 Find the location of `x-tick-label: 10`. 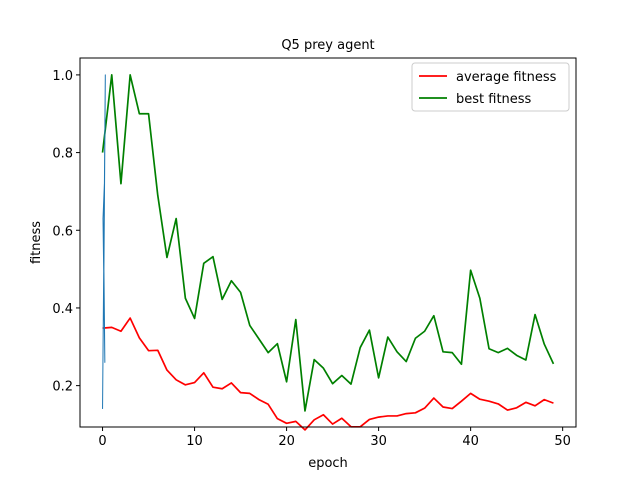

x-tick-label: 10 is located at coordinates (194, 441).